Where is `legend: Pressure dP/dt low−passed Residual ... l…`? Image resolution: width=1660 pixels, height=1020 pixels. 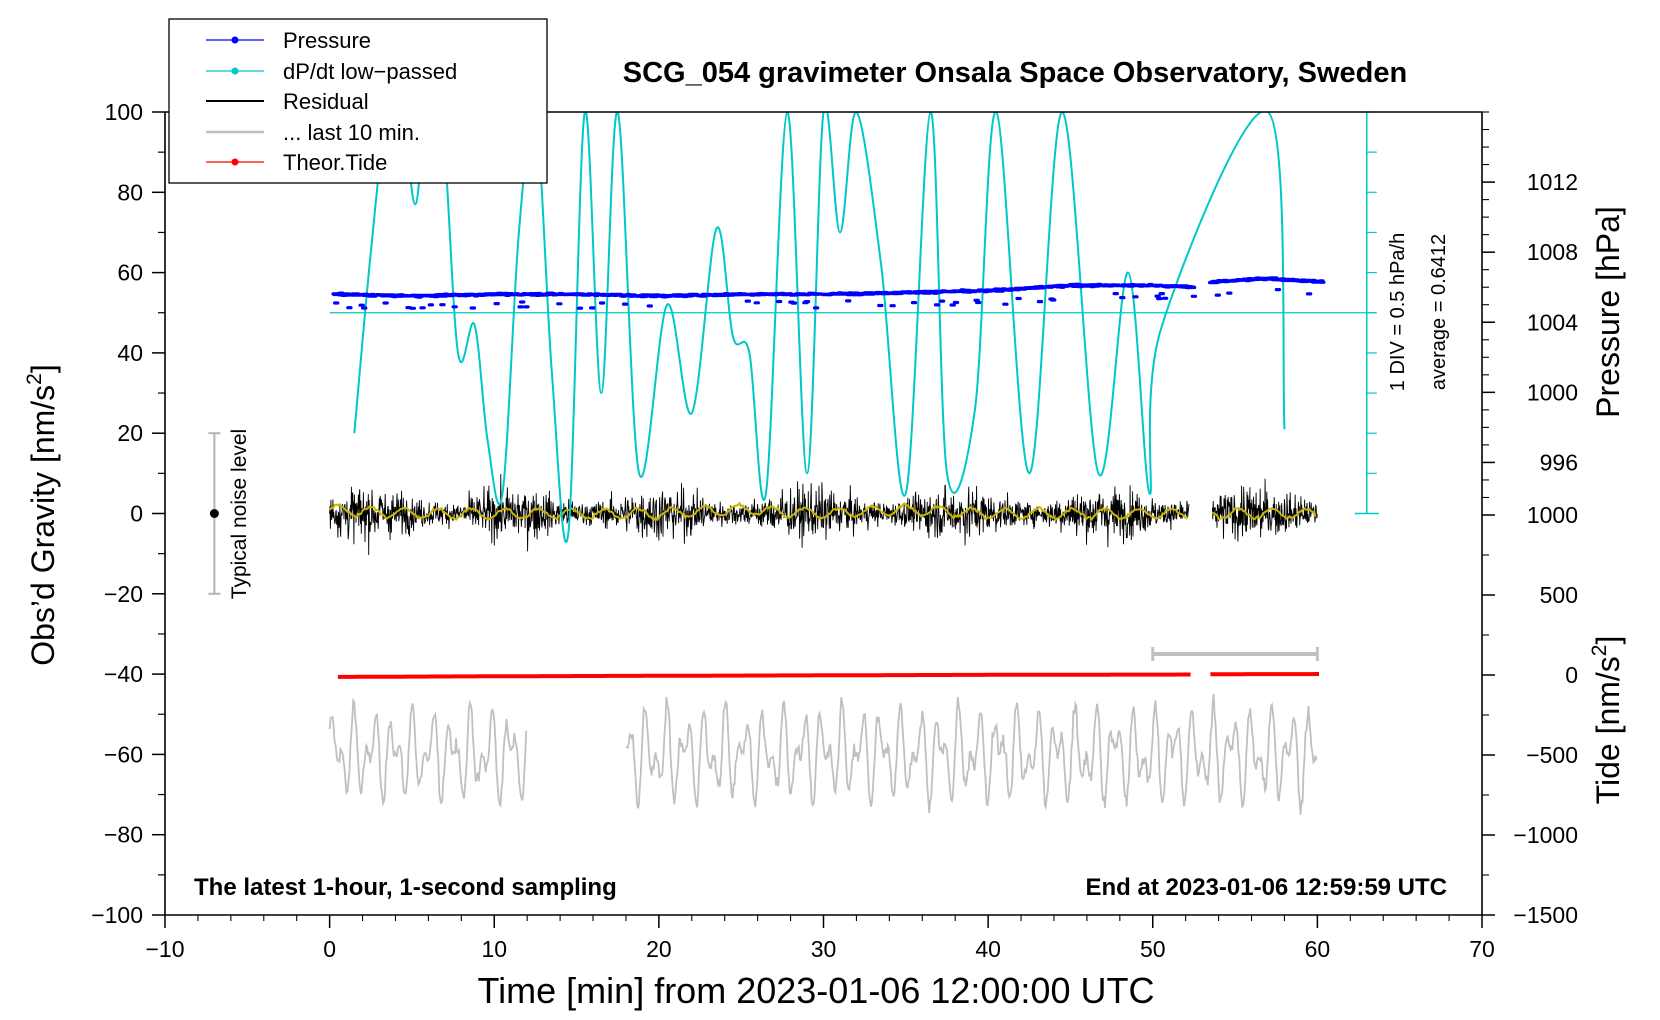
legend: Pressure dP/dt low−passed Residual ... l… is located at coordinates (358, 101).